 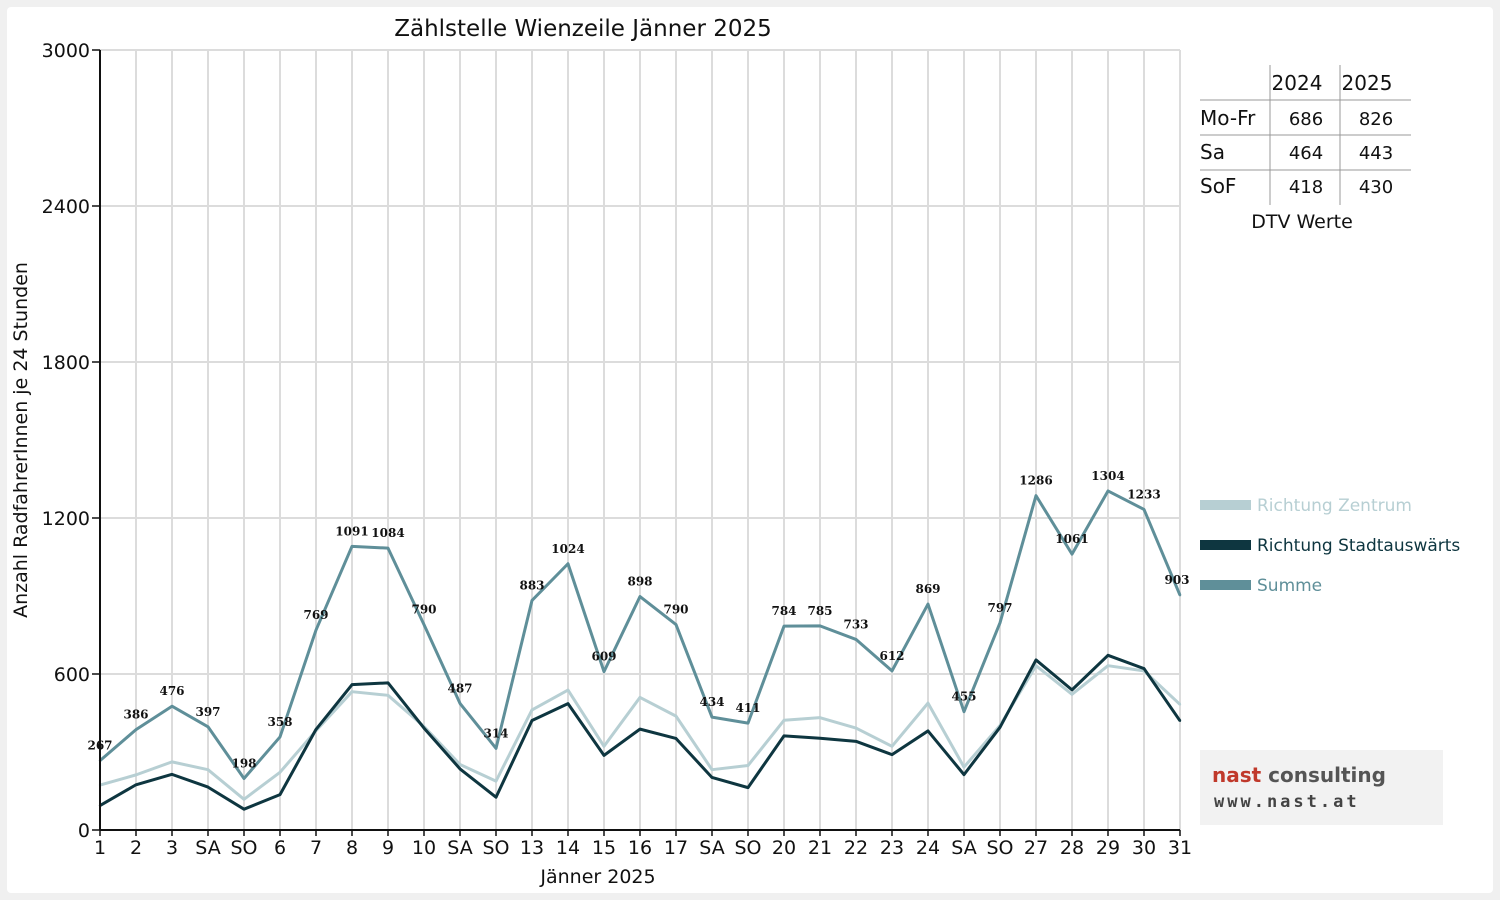 I want to click on table-cell-2024: 464, so click(x=1306, y=153).